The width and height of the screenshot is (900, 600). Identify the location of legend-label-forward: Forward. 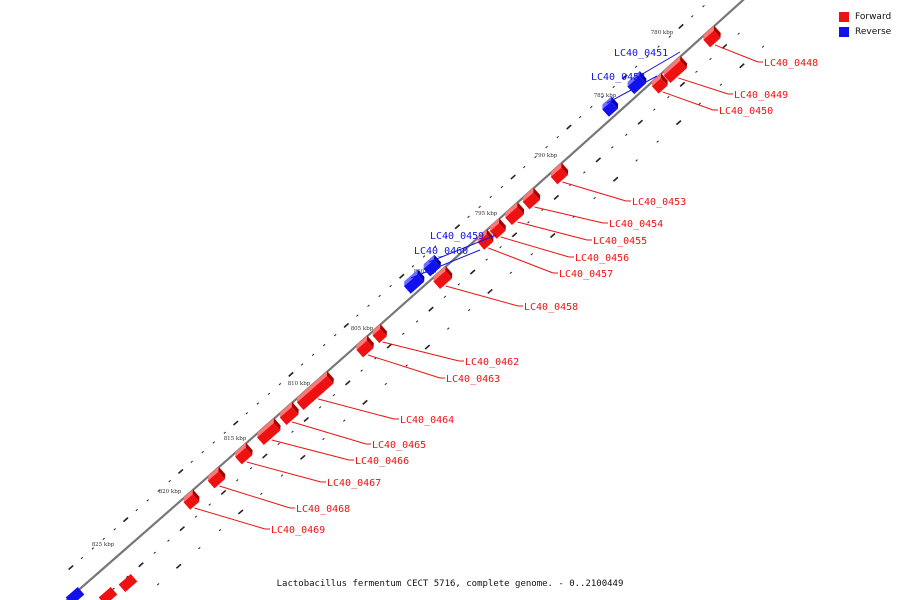
(873, 16).